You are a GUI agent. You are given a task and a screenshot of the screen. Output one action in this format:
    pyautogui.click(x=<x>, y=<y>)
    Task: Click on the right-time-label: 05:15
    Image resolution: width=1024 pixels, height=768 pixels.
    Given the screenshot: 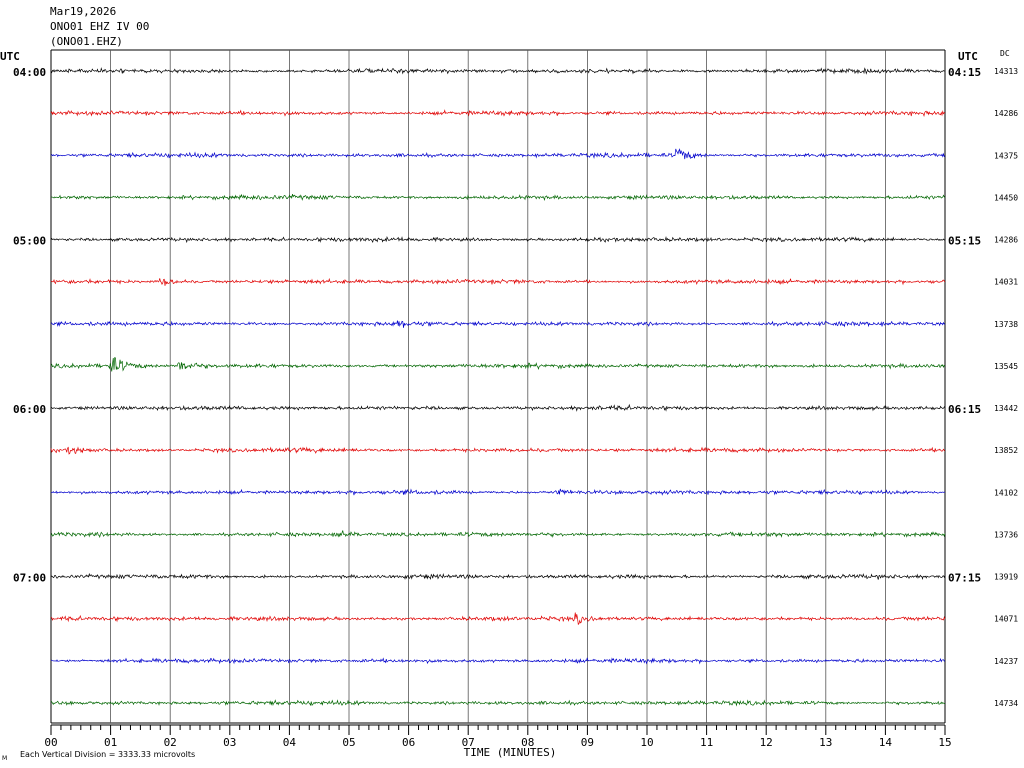 What is the action you would take?
    pyautogui.click(x=964, y=241)
    